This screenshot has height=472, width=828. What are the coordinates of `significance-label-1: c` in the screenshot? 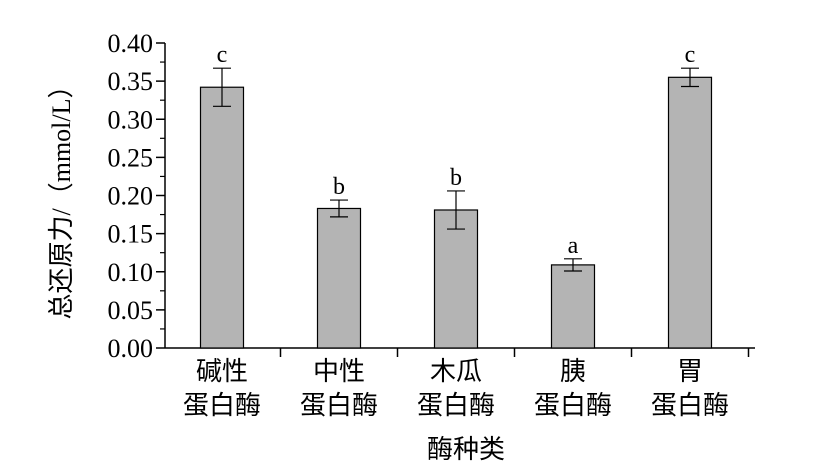 It's located at (222, 55).